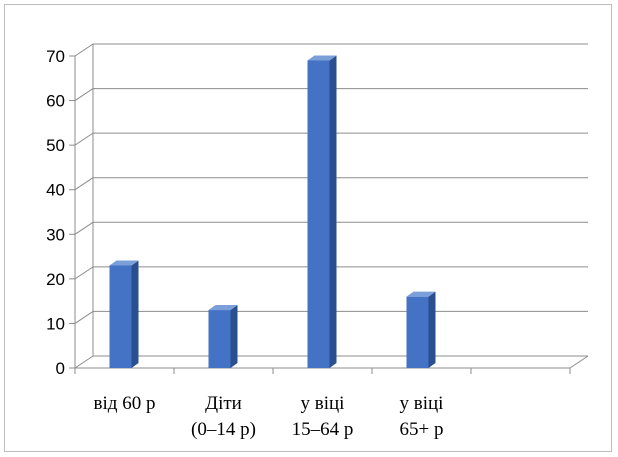 This screenshot has width=618, height=457. What do you see at coordinates (55, 323) in the screenshot?
I see `y-tick-label: 10` at bounding box center [55, 323].